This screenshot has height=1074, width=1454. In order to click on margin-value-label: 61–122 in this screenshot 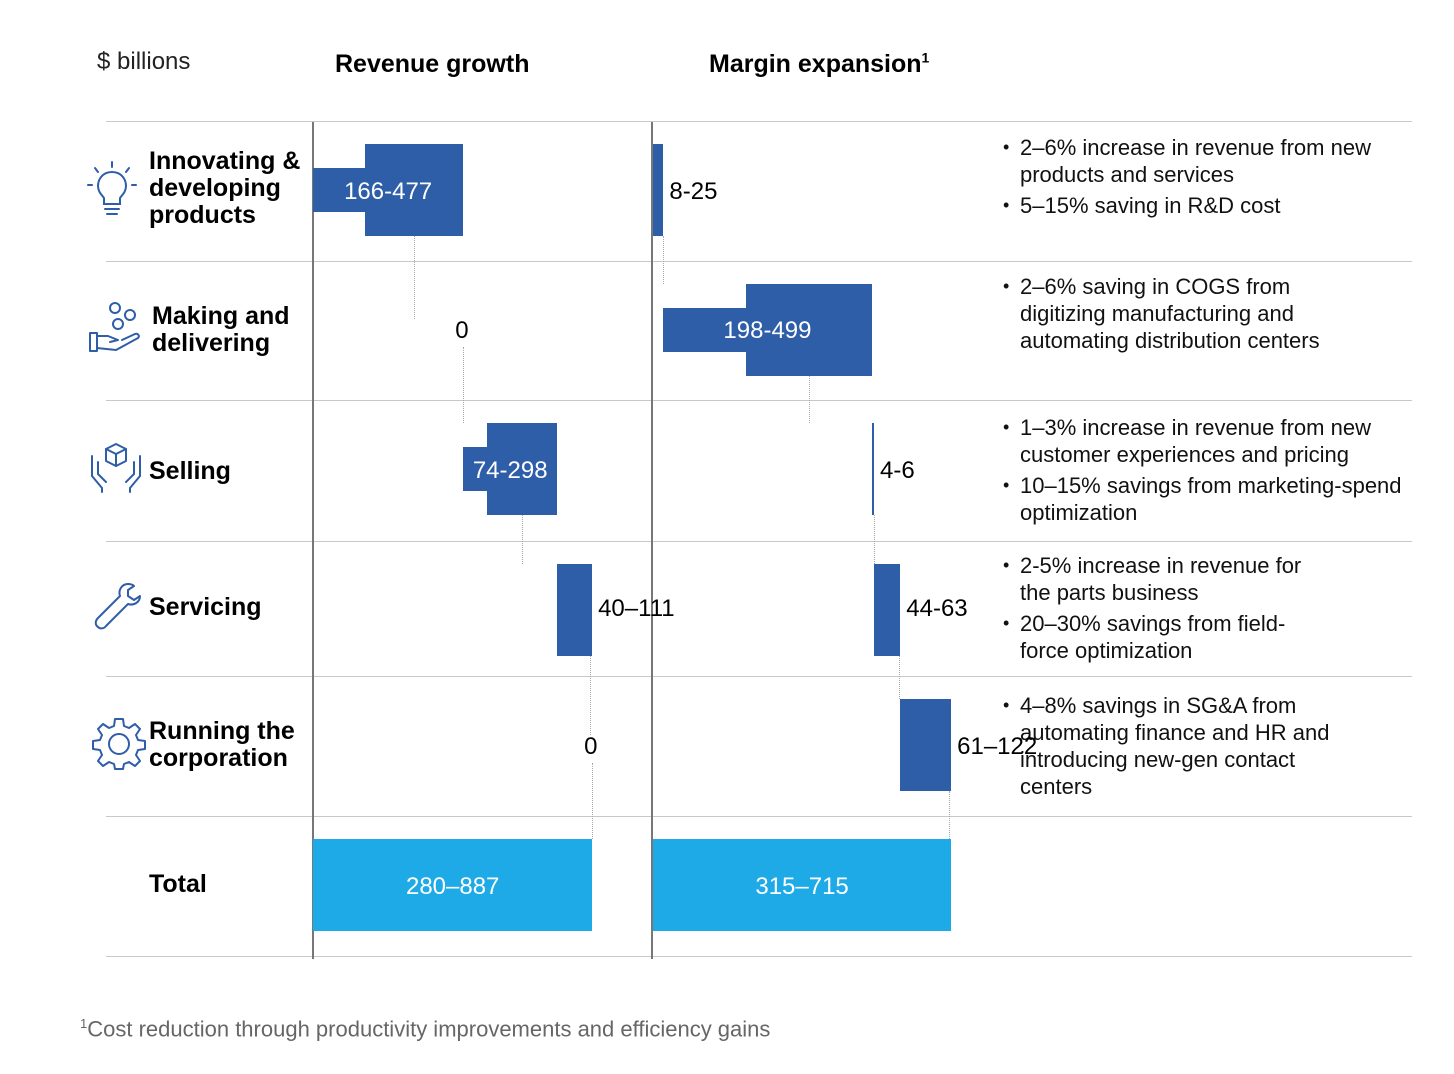, I will do `click(997, 746)`.